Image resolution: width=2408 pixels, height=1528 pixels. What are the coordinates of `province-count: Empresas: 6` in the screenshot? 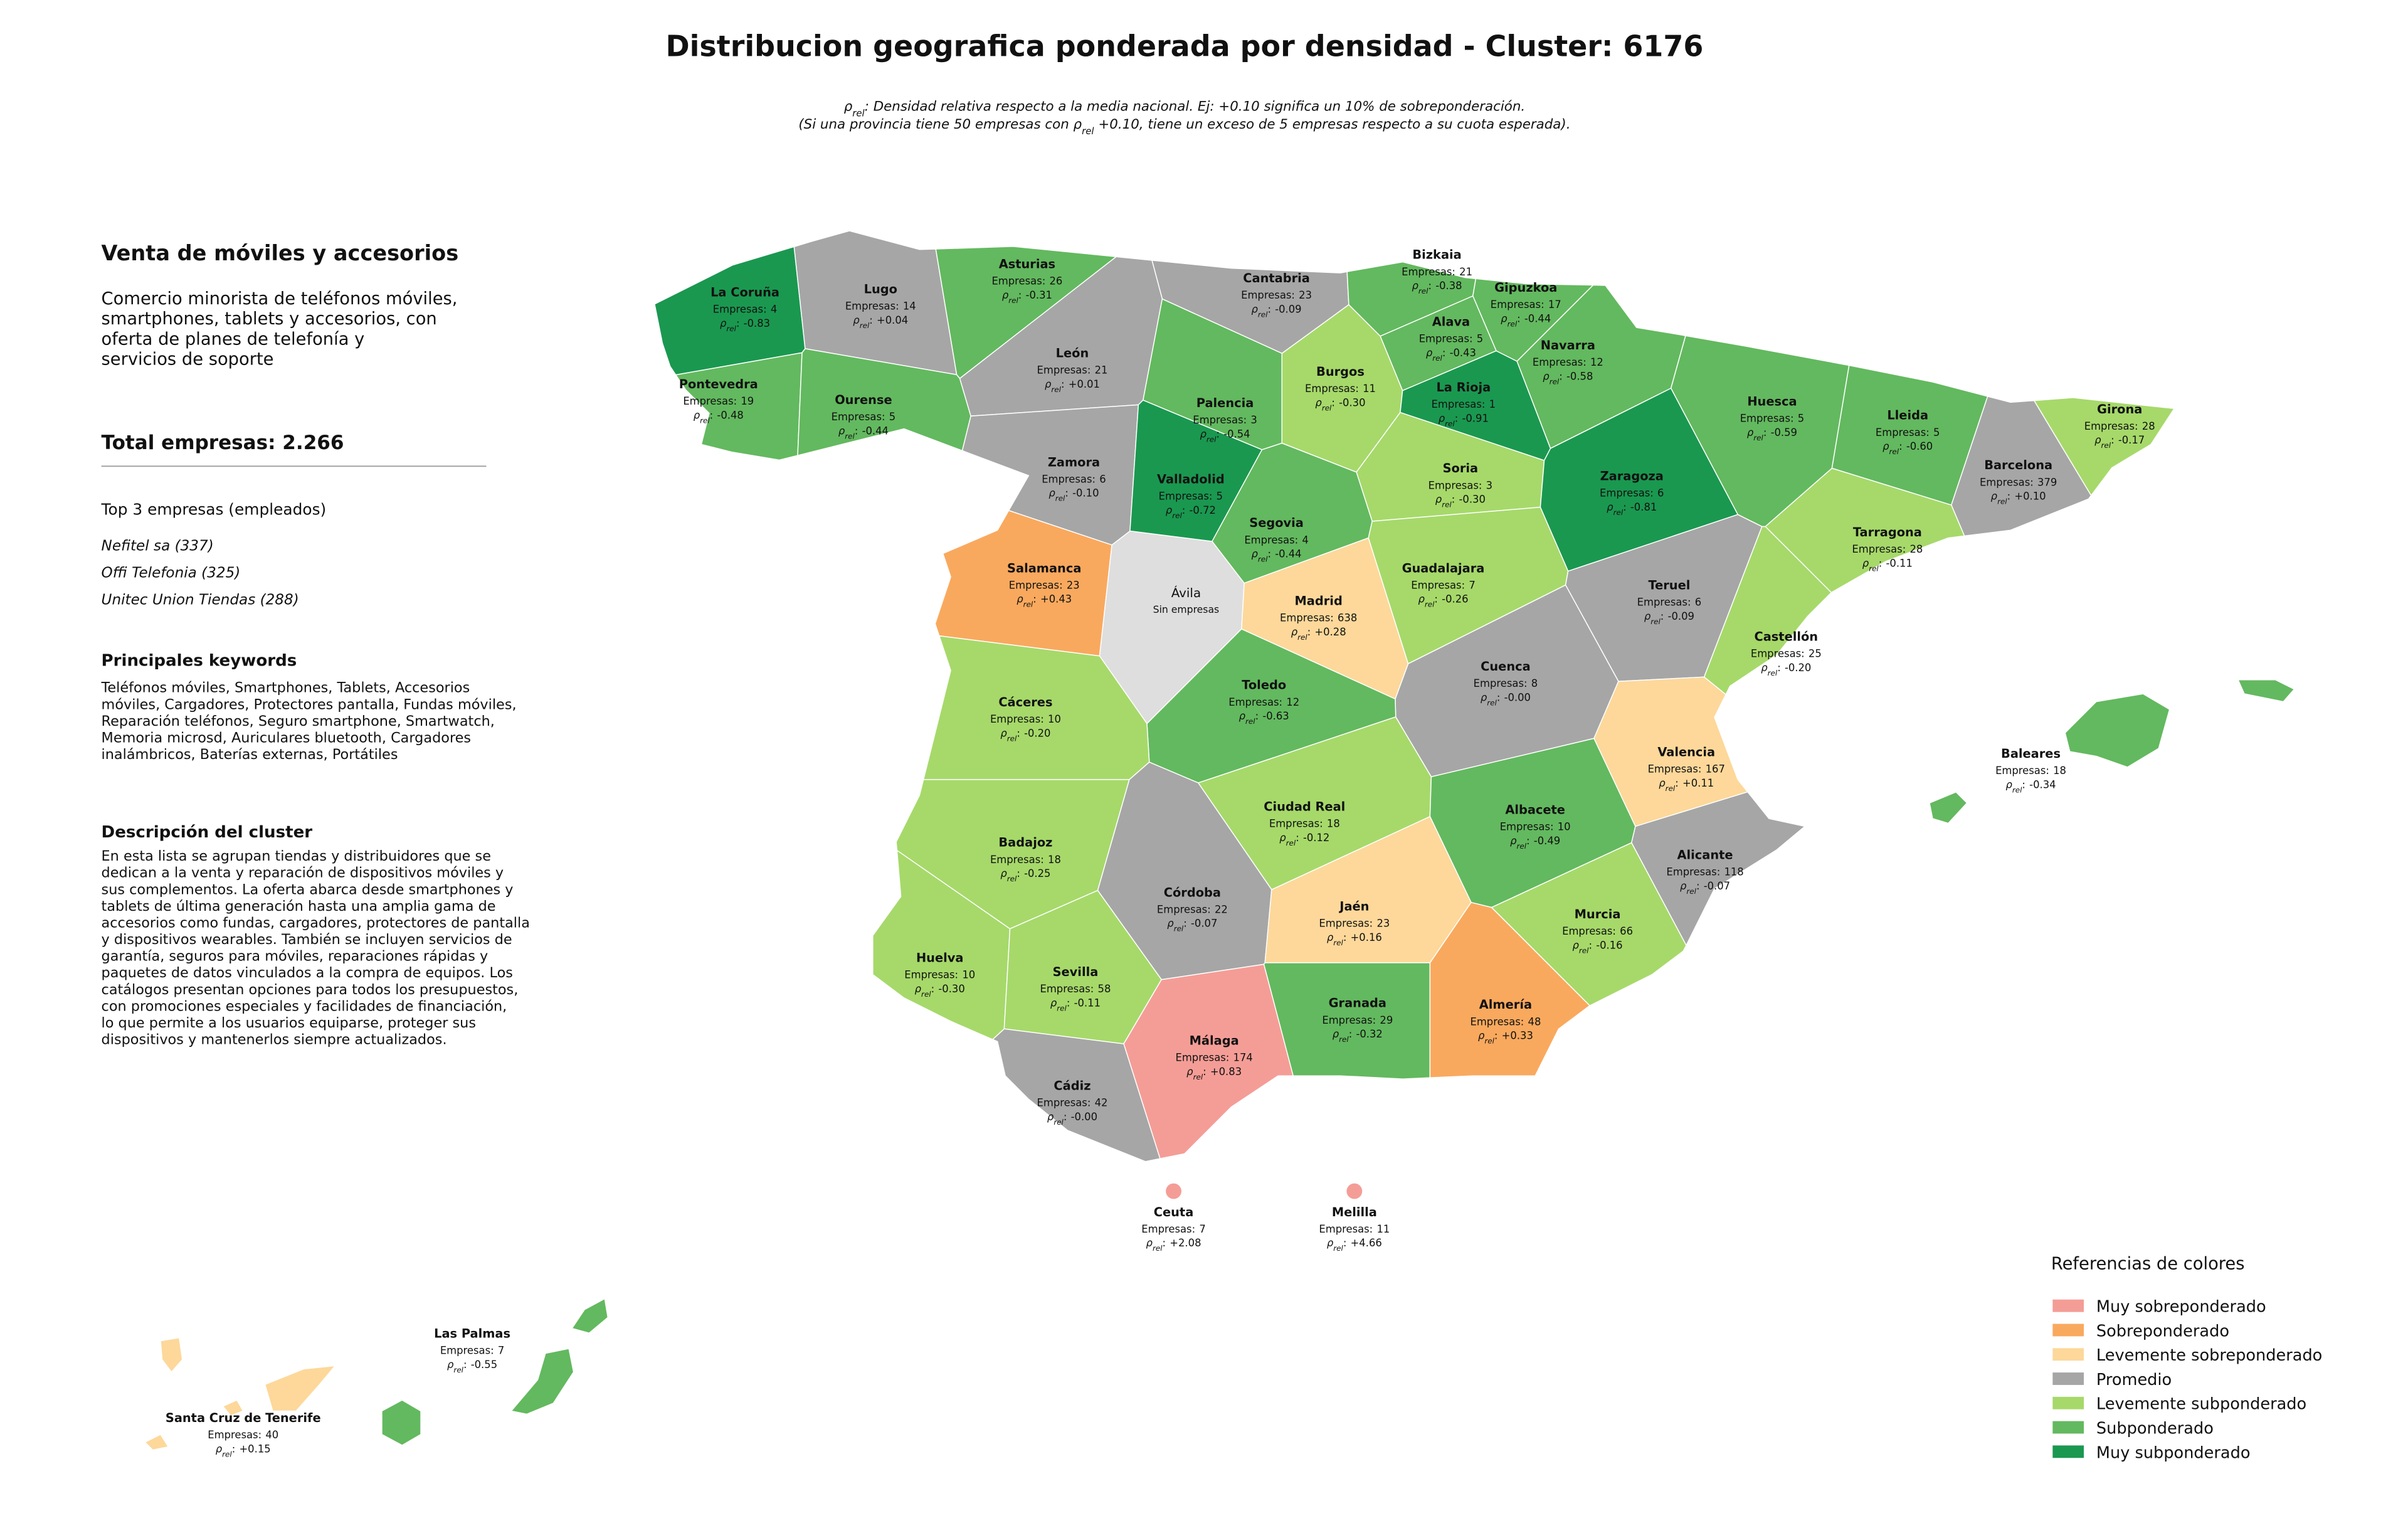 It's located at (1632, 493).